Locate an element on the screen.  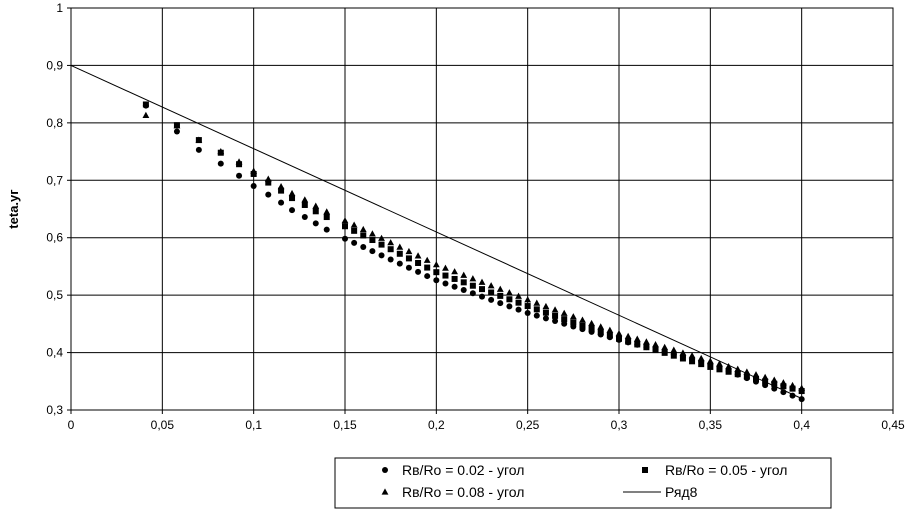
x-tick-label: 0,3 is located at coordinates (619, 425).